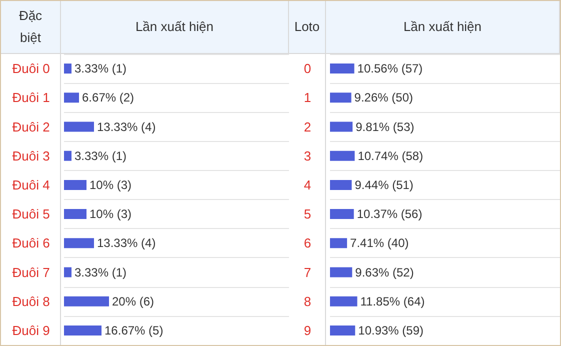 The width and height of the screenshot is (561, 346). What do you see at coordinates (384, 185) in the screenshot?
I see `data-label: 9.44% (51)` at bounding box center [384, 185].